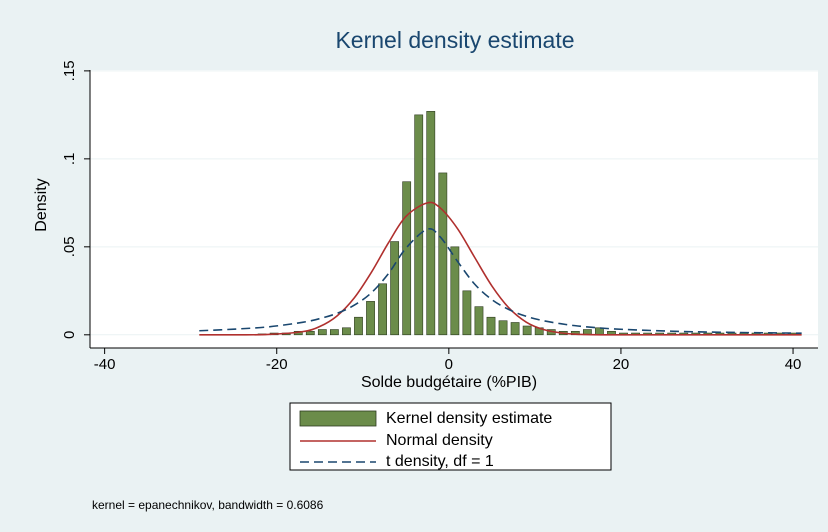 This screenshot has width=828, height=532. What do you see at coordinates (41, 204) in the screenshot?
I see `y-axis-label: Density` at bounding box center [41, 204].